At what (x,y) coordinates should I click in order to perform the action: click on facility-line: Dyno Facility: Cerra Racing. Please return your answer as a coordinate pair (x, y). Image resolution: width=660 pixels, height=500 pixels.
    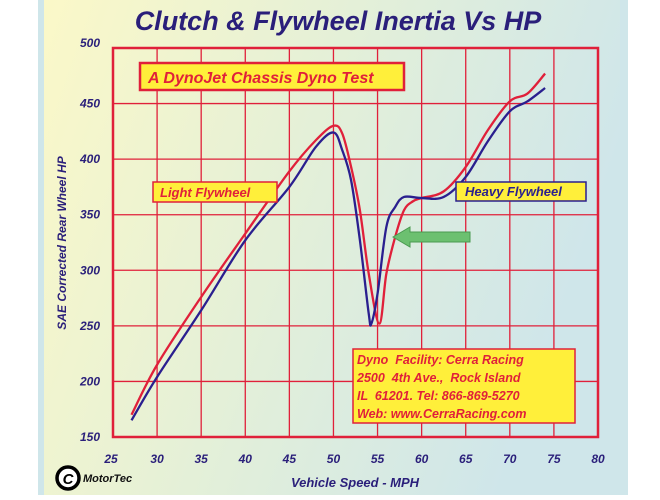
    Looking at the image, I should click on (440, 360).